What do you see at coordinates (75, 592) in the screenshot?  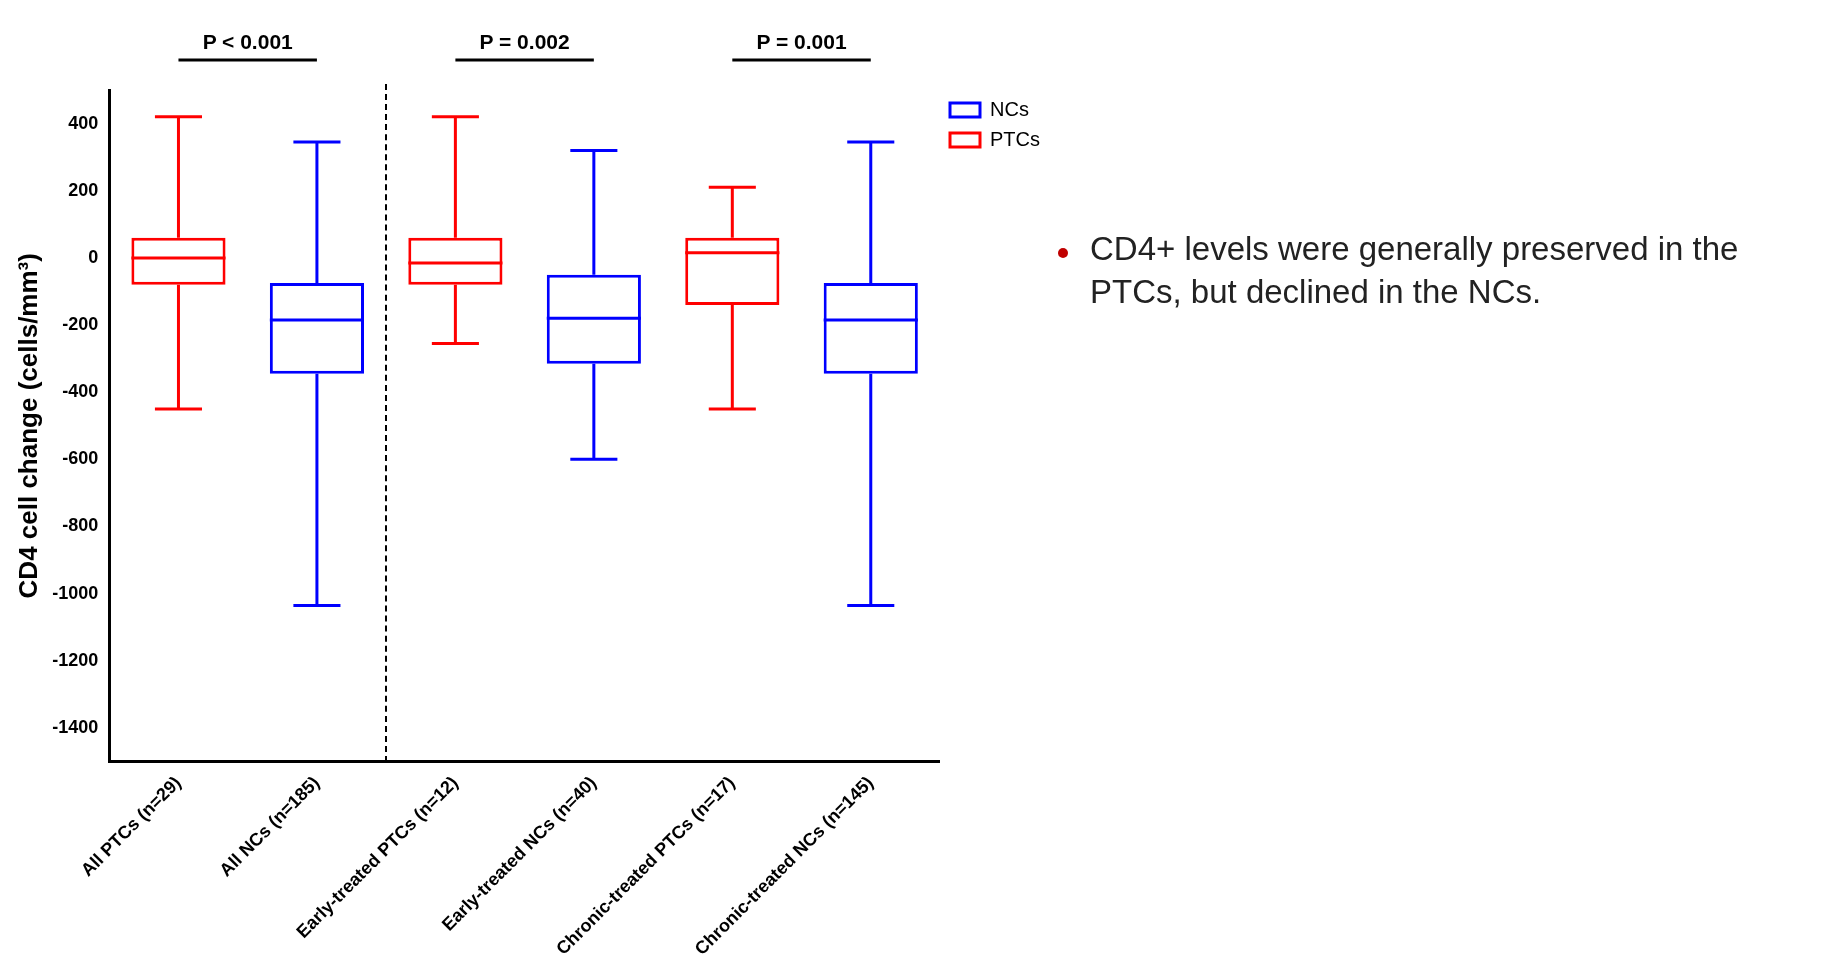 I see `y-tick-label: -1000` at bounding box center [75, 592].